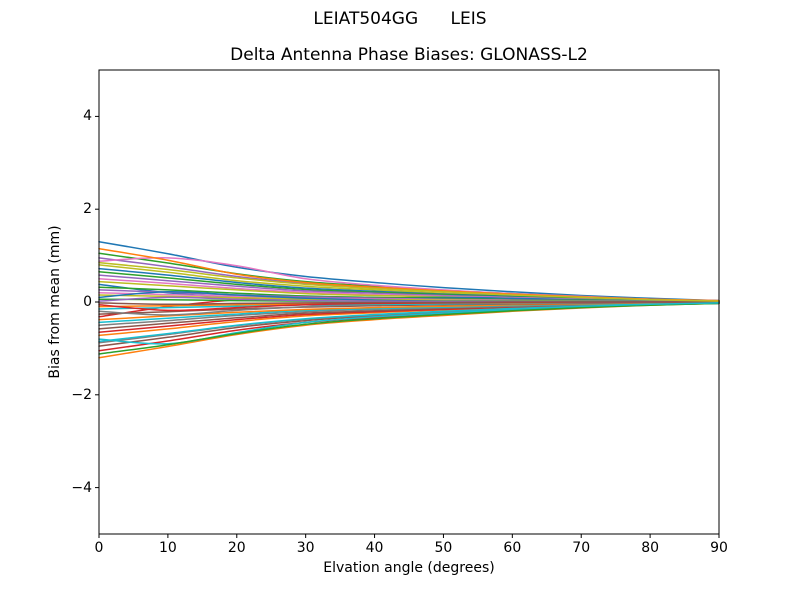 This screenshot has width=800, height=600. What do you see at coordinates (409, 55) in the screenshot?
I see `chart-title: Delta Antenna Phase Biases: GLONASS-L2` at bounding box center [409, 55].